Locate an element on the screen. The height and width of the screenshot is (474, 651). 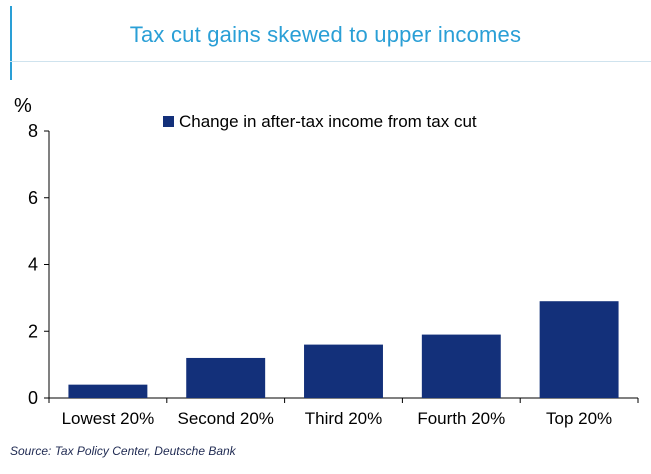
chart-title: Tax cut gains skewed to upper incomes is located at coordinates (325, 34).